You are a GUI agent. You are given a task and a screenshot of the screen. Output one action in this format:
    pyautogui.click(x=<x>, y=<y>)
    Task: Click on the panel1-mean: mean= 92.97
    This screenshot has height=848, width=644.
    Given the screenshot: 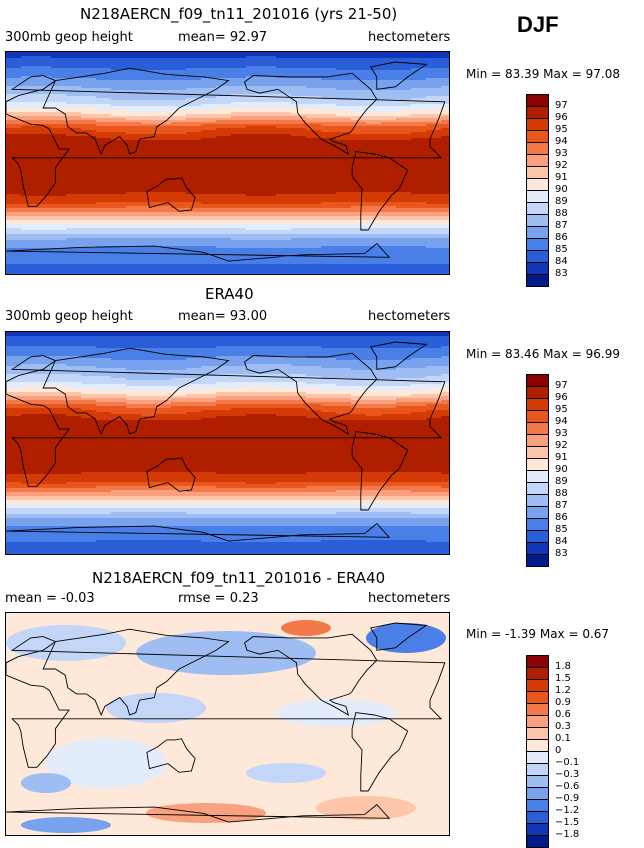 What is the action you would take?
    pyautogui.click(x=222, y=37)
    